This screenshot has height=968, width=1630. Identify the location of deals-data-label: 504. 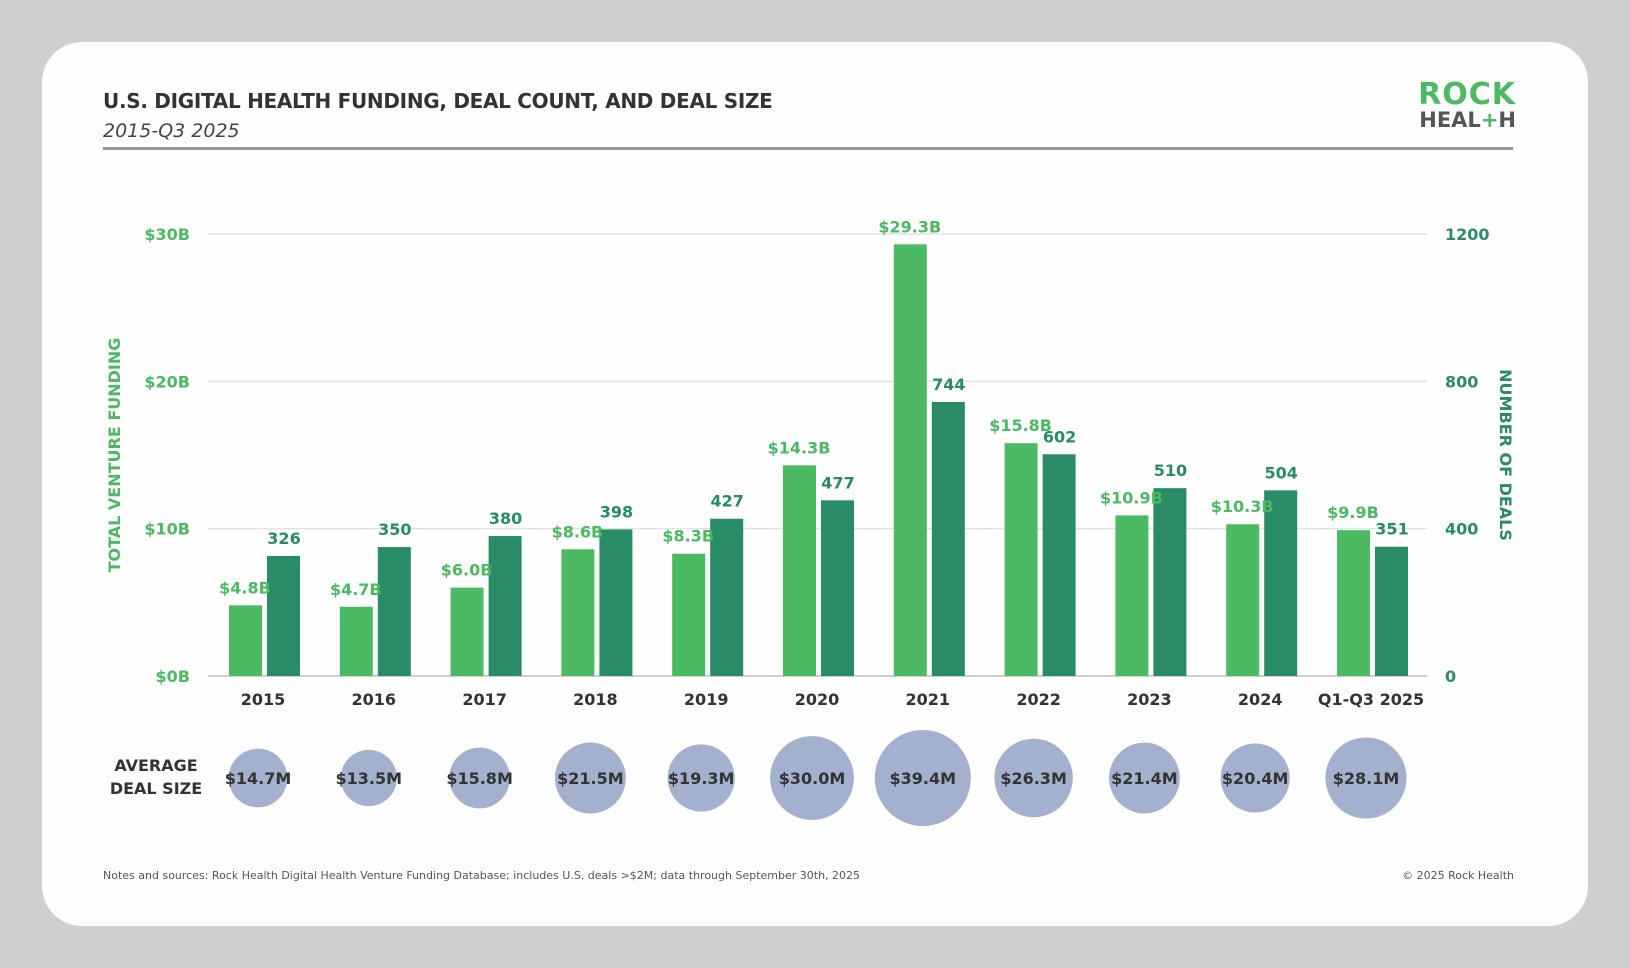
(1280, 472).